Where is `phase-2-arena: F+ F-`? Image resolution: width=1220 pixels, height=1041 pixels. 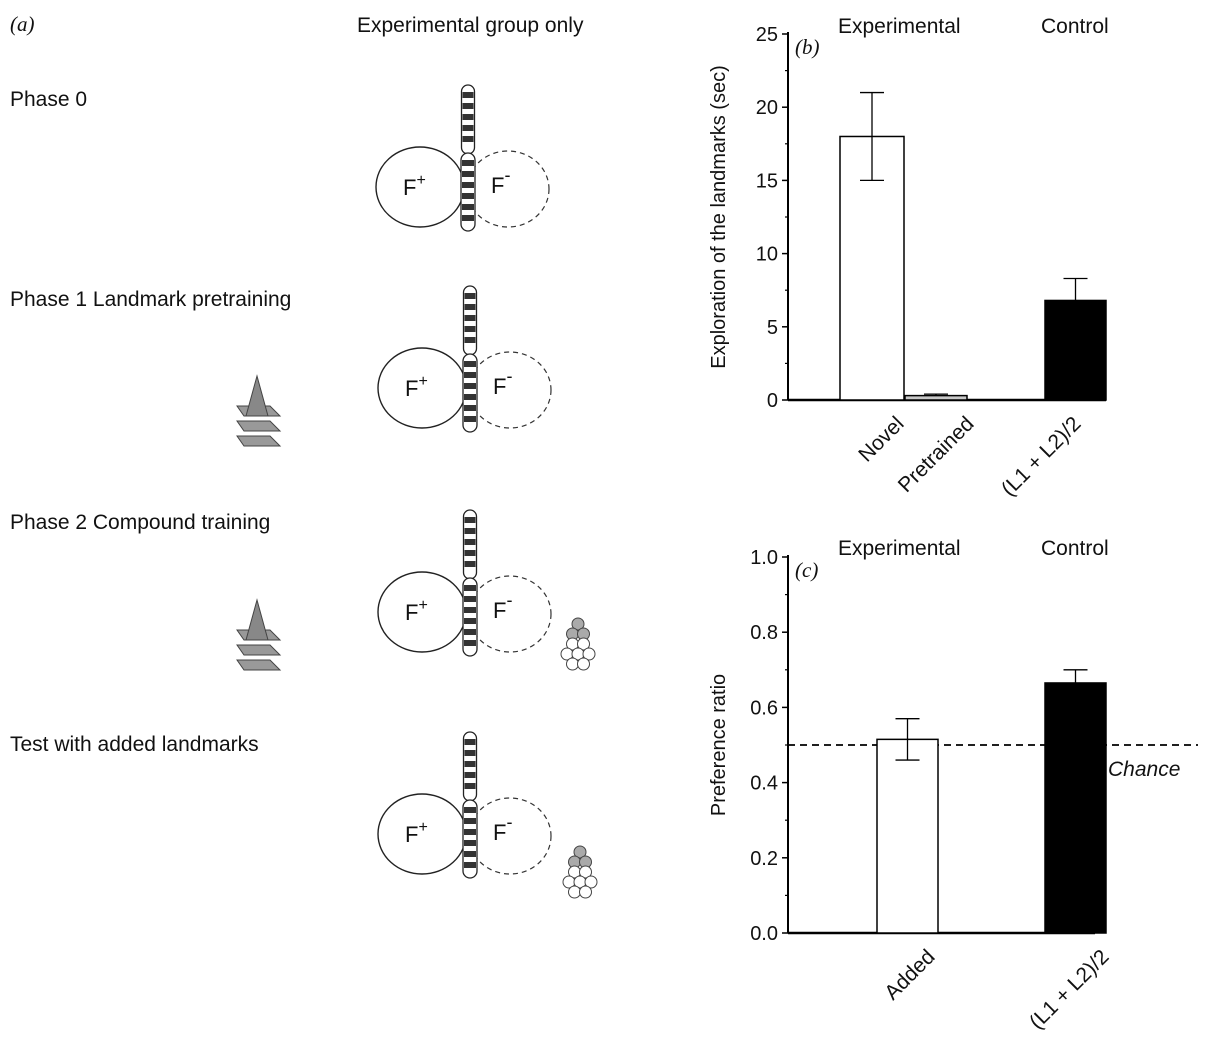 phase-2-arena: F+ F- is located at coordinates (464, 583).